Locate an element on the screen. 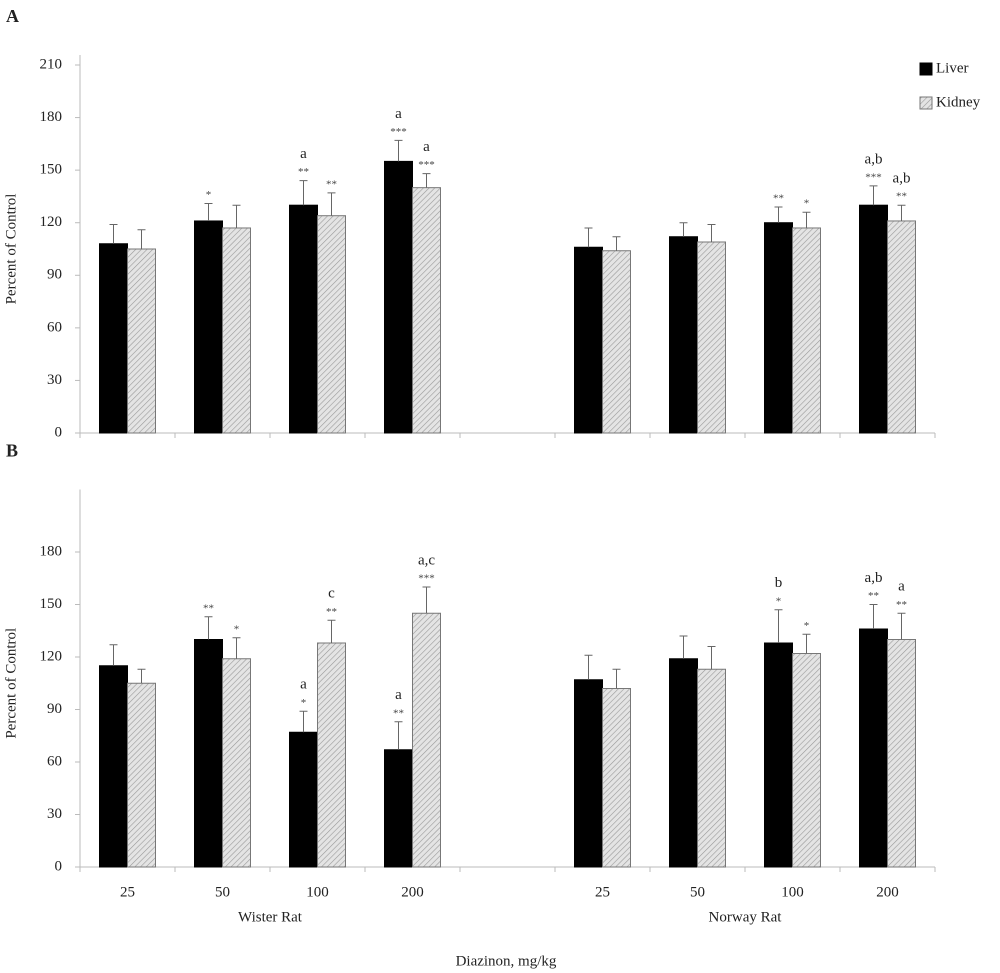 The width and height of the screenshot is (1000, 973). legend-swatch is located at coordinates (926, 103).